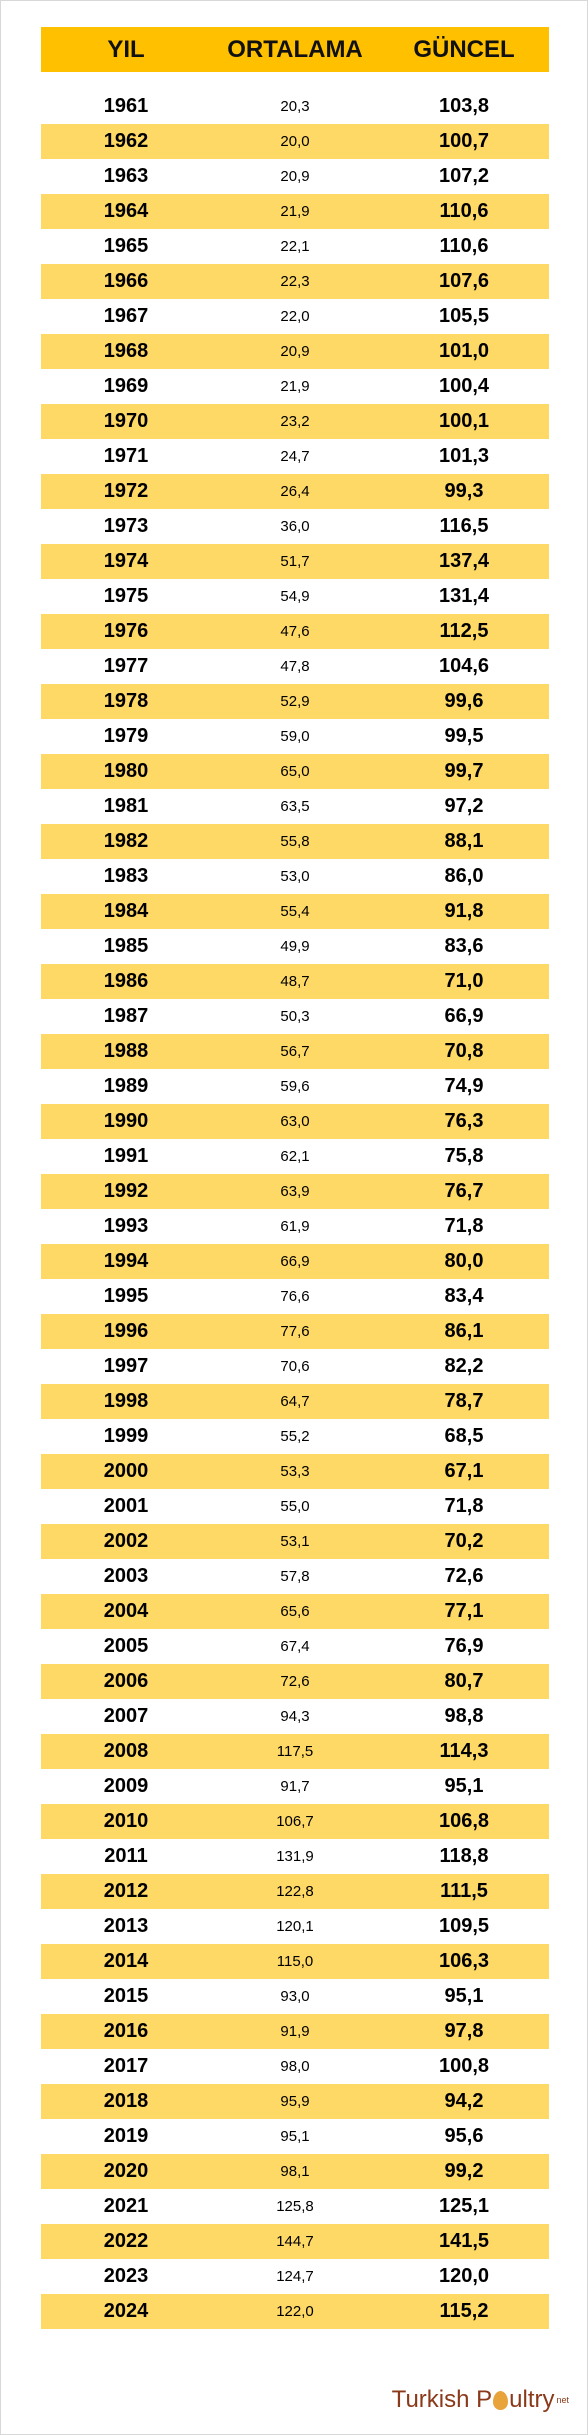  I want to click on year-cell: 2014, so click(126, 1961).